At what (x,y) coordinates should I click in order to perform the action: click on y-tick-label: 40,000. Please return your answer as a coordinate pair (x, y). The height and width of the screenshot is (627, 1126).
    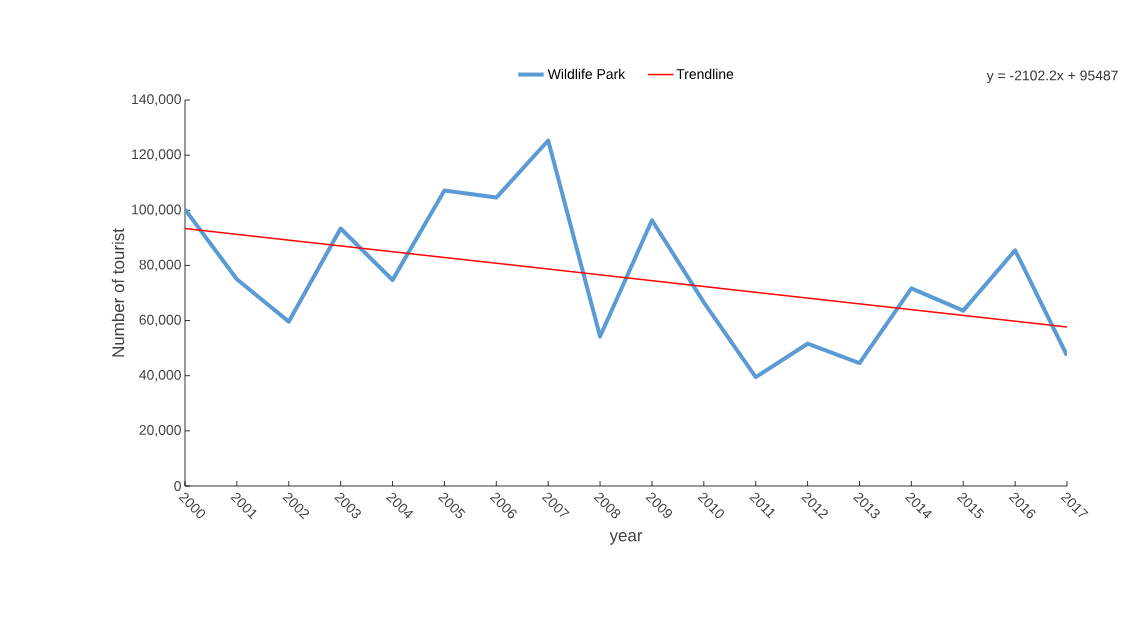
    Looking at the image, I should click on (160, 375).